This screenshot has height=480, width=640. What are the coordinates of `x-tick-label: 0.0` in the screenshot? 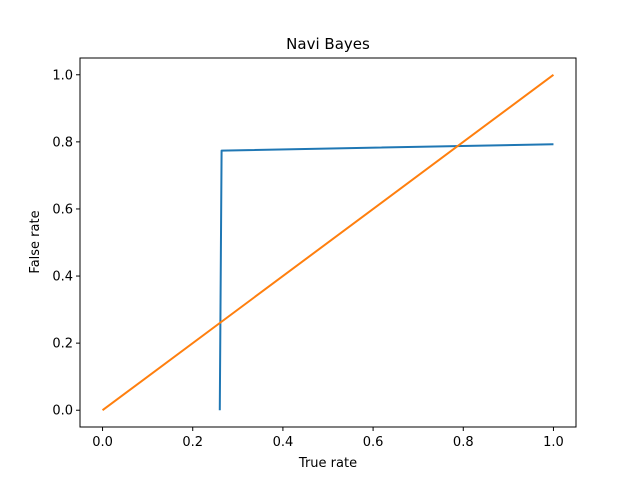 It's located at (102, 442).